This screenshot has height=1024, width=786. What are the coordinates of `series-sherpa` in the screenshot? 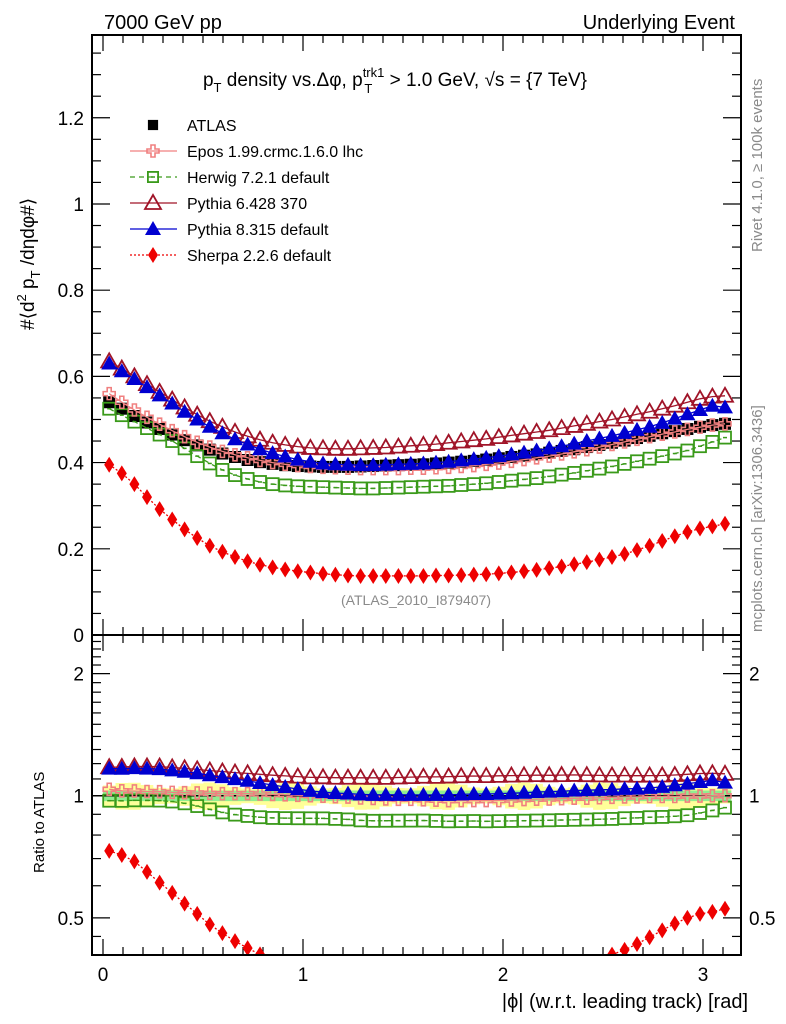 It's located at (417, 898).